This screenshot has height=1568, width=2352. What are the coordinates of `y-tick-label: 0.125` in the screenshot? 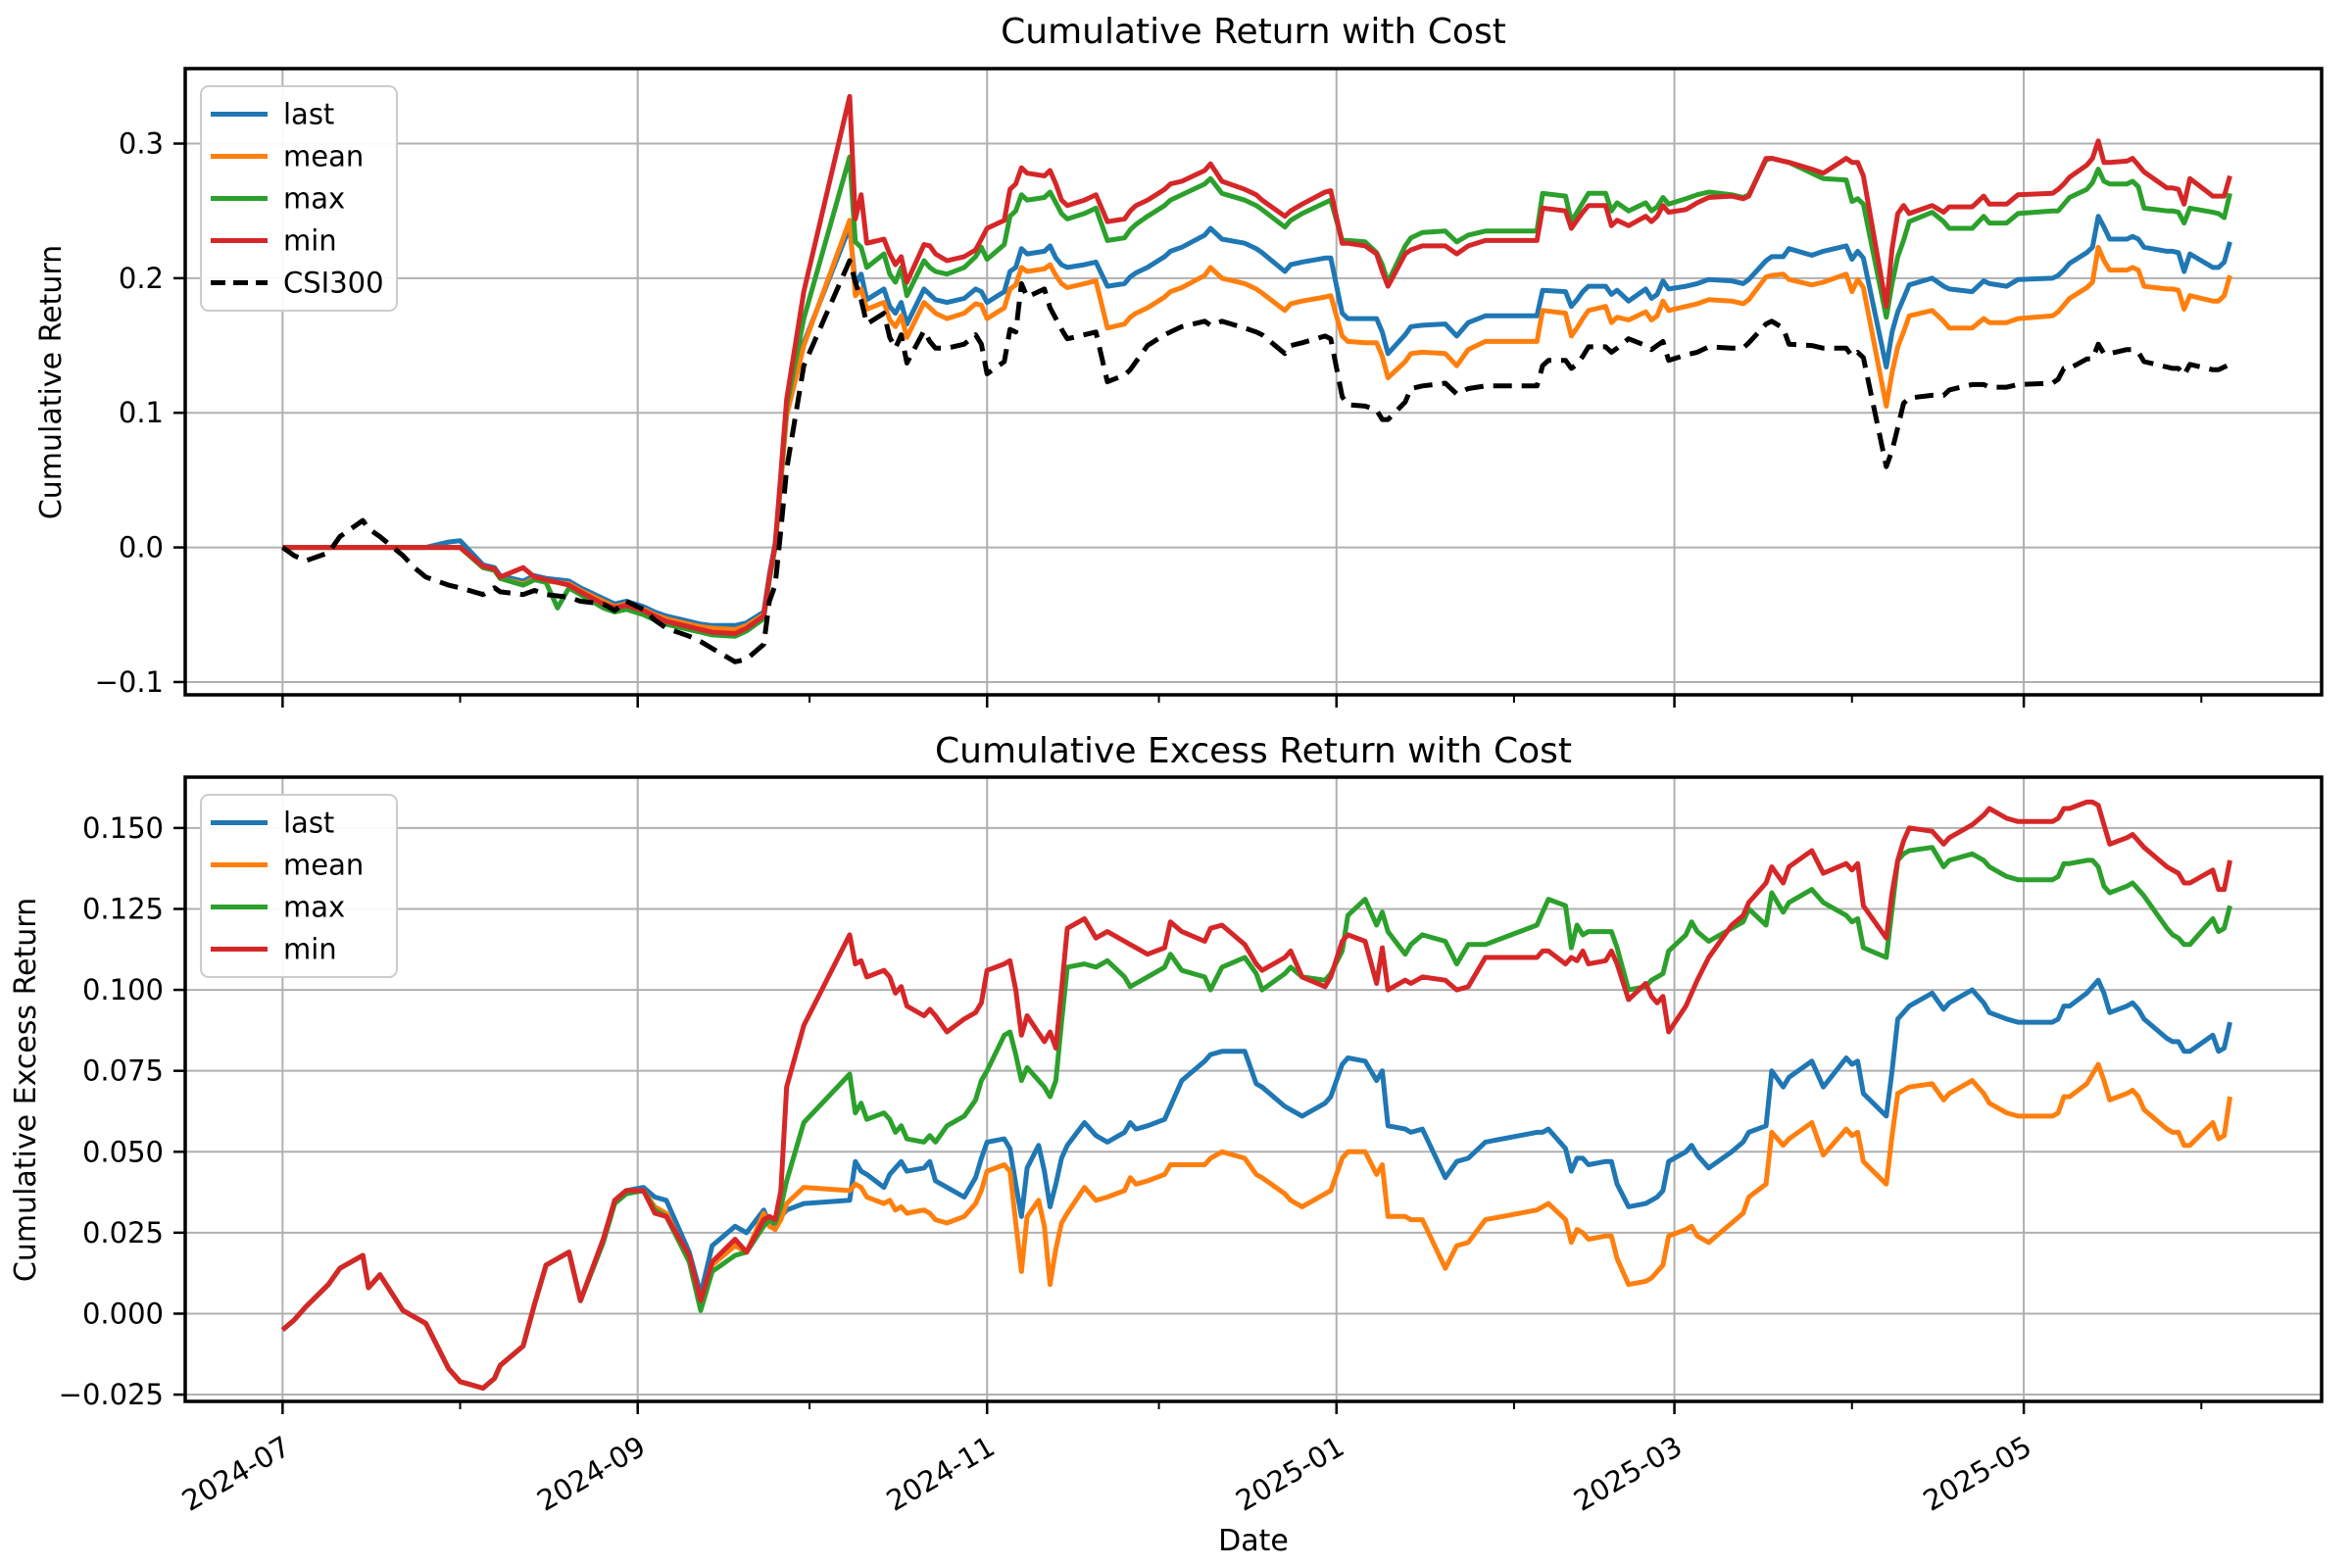 It's located at (123, 908).